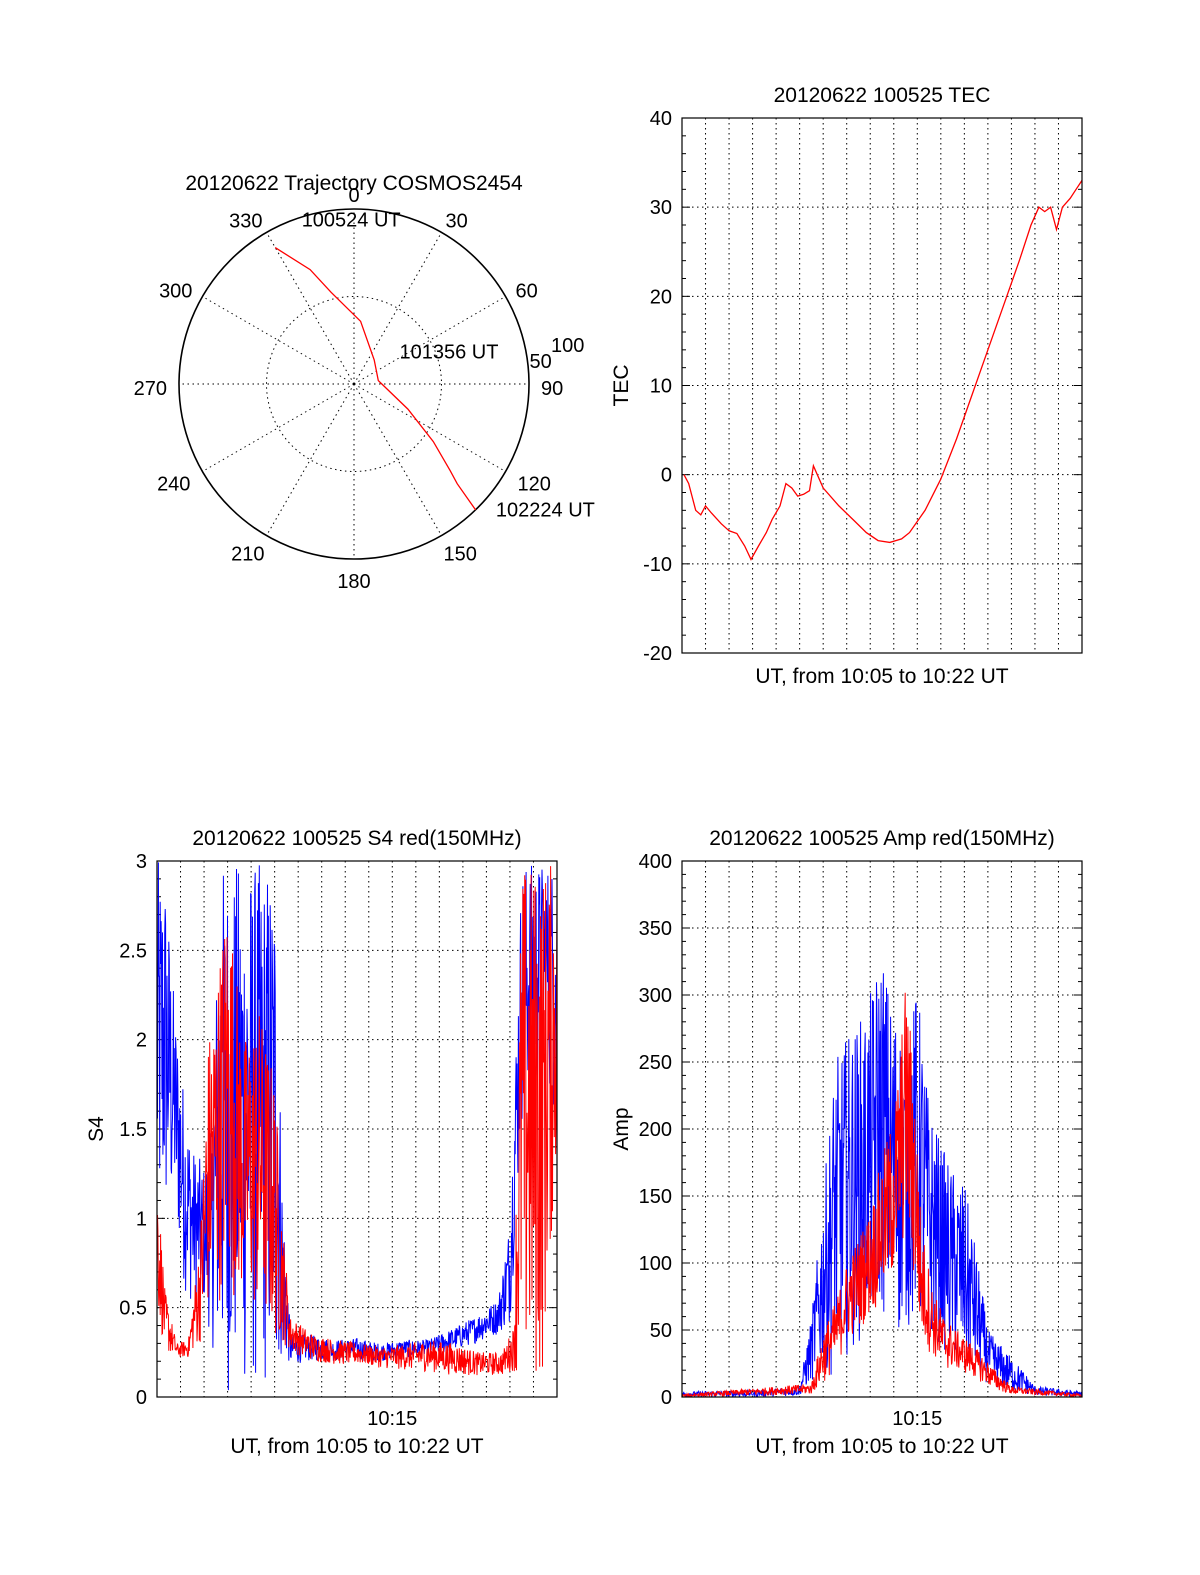 The height and width of the screenshot is (1575, 1200). What do you see at coordinates (661, 387) in the screenshot?
I see `tec-y-tick-label: 10` at bounding box center [661, 387].